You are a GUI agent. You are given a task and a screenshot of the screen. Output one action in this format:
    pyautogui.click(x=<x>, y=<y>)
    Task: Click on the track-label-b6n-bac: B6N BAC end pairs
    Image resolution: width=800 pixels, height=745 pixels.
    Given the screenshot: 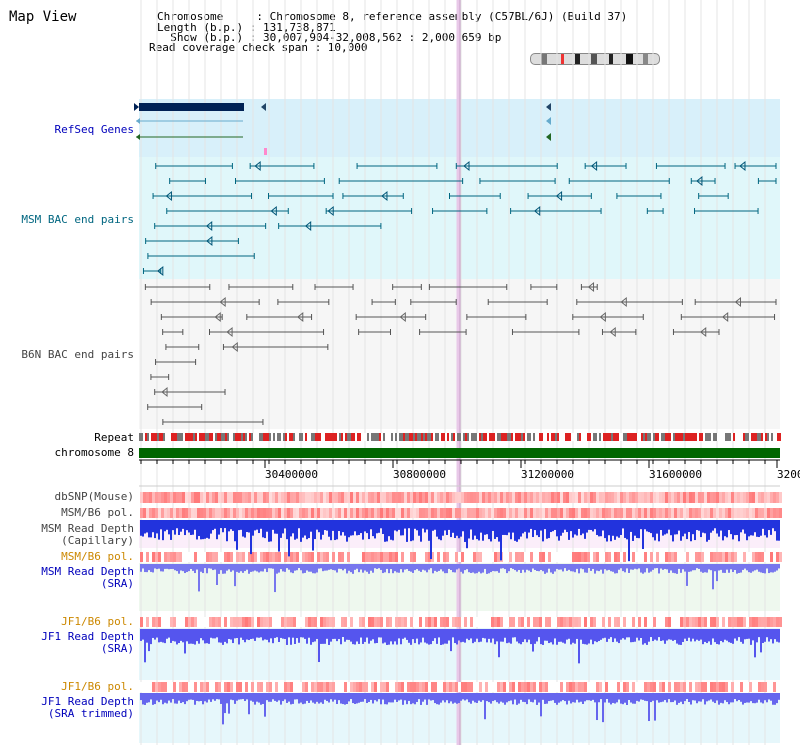 What is the action you would take?
    pyautogui.click(x=77, y=354)
    